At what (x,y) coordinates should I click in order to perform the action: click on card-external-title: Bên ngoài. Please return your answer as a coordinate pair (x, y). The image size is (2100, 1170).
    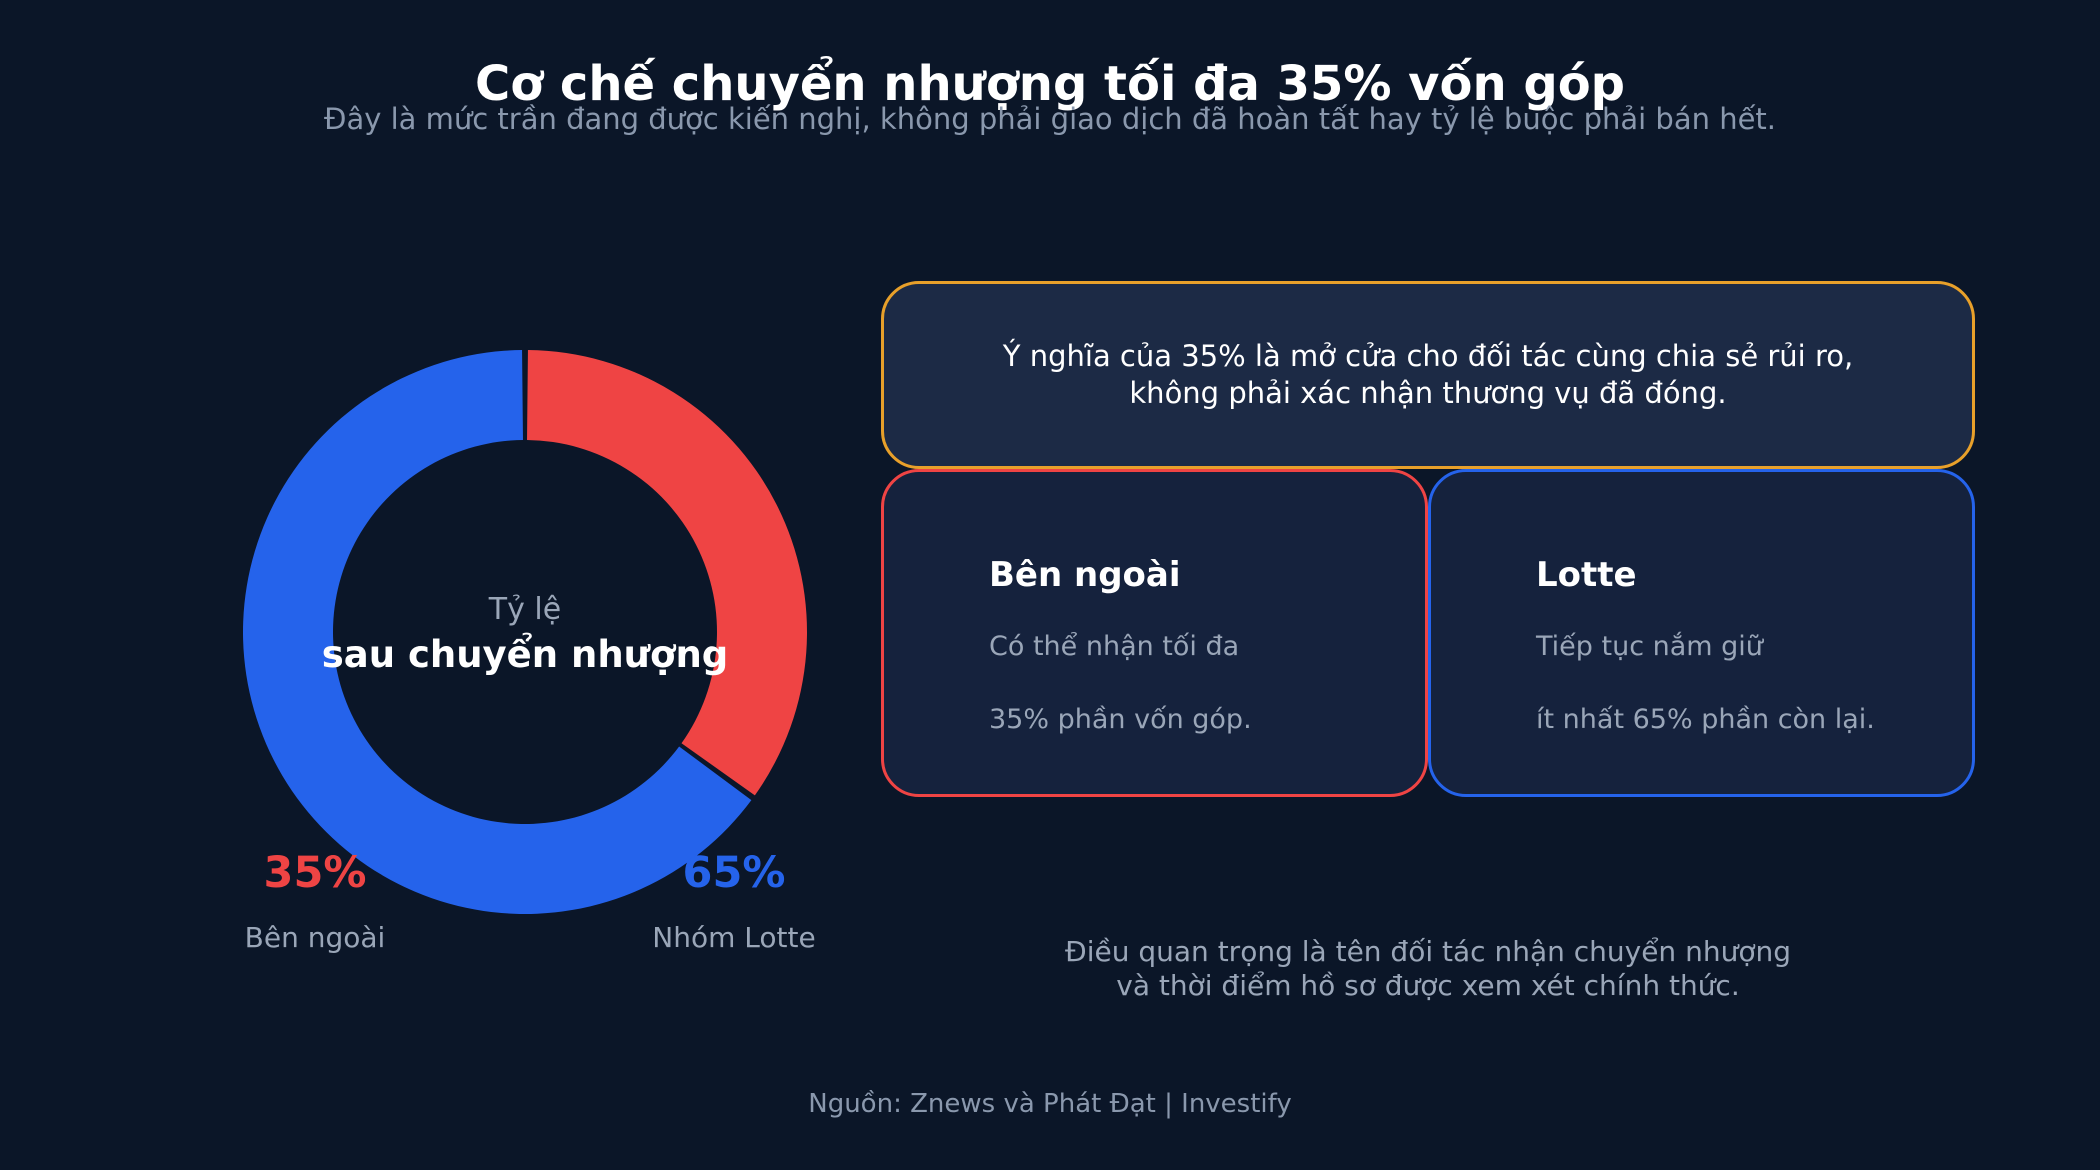
    Looking at the image, I should click on (1085, 575).